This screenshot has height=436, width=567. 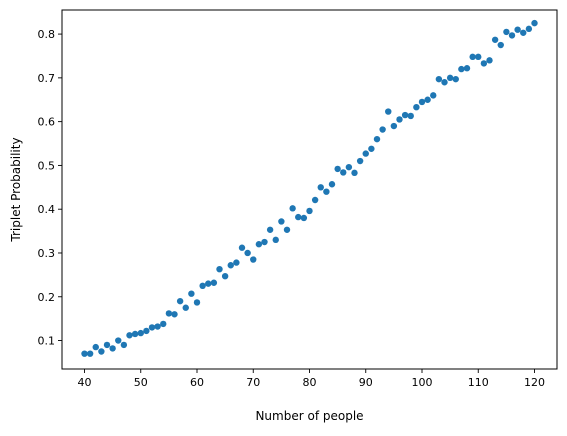 What do you see at coordinates (47, 297) in the screenshot?
I see `y-tick-label: 0.2` at bounding box center [47, 297].